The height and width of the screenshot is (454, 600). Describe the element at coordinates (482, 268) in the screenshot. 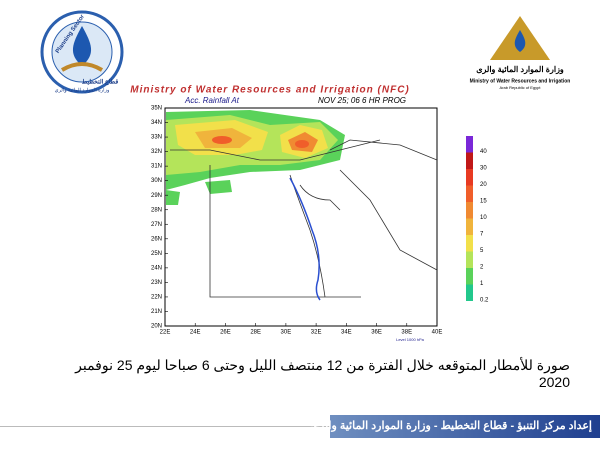

I see `legend-label: 2` at that location.